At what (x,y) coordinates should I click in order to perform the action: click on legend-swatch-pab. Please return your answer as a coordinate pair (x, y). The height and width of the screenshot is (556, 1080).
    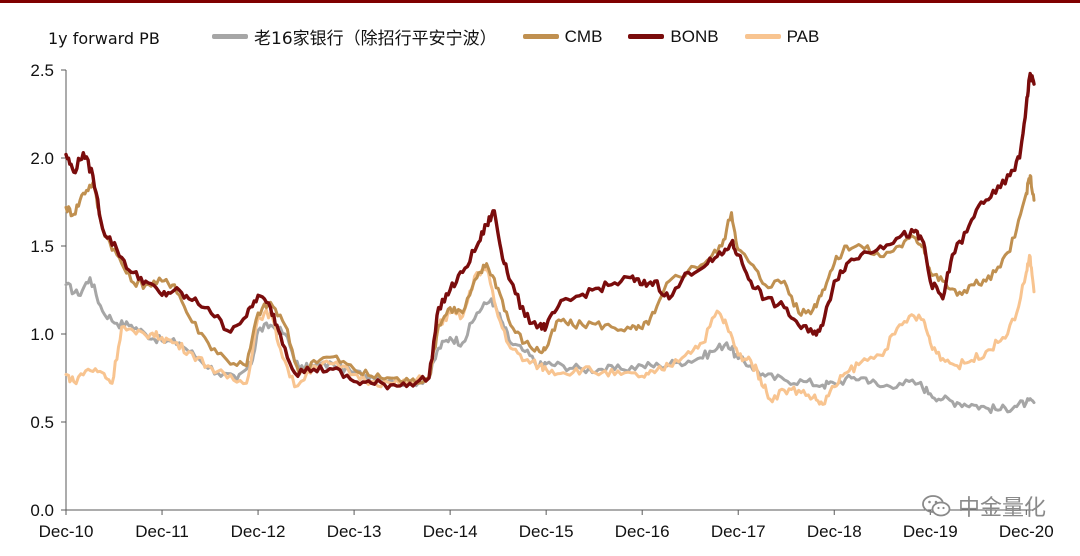
    Looking at the image, I should click on (762, 36).